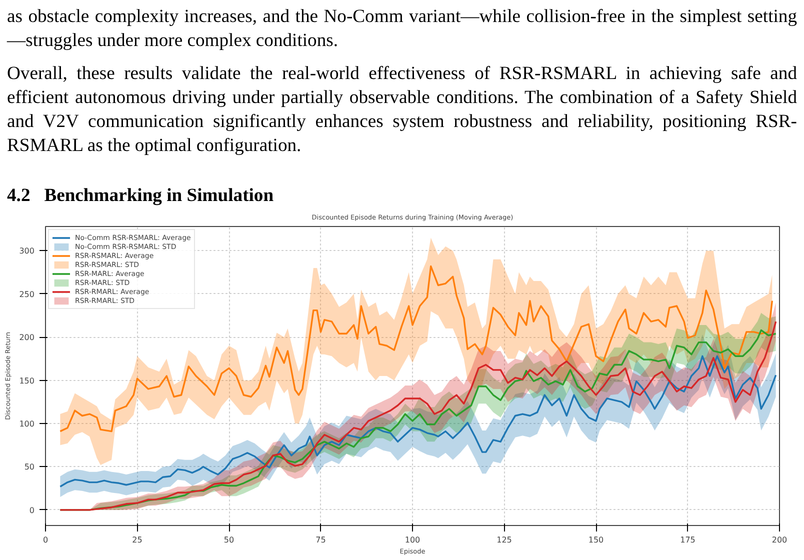  What do you see at coordinates (32, 510) in the screenshot?
I see `y-tick-label: 0` at bounding box center [32, 510].